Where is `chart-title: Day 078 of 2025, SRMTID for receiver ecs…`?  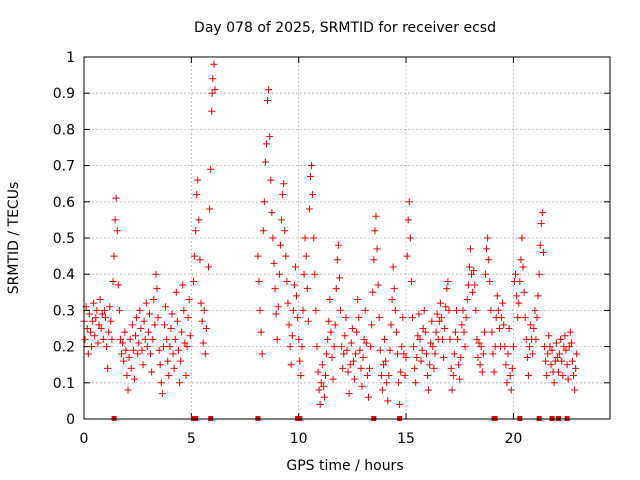
chart-title: Day 078 of 2025, SRMTID for receiver ecs… is located at coordinates (345, 28).